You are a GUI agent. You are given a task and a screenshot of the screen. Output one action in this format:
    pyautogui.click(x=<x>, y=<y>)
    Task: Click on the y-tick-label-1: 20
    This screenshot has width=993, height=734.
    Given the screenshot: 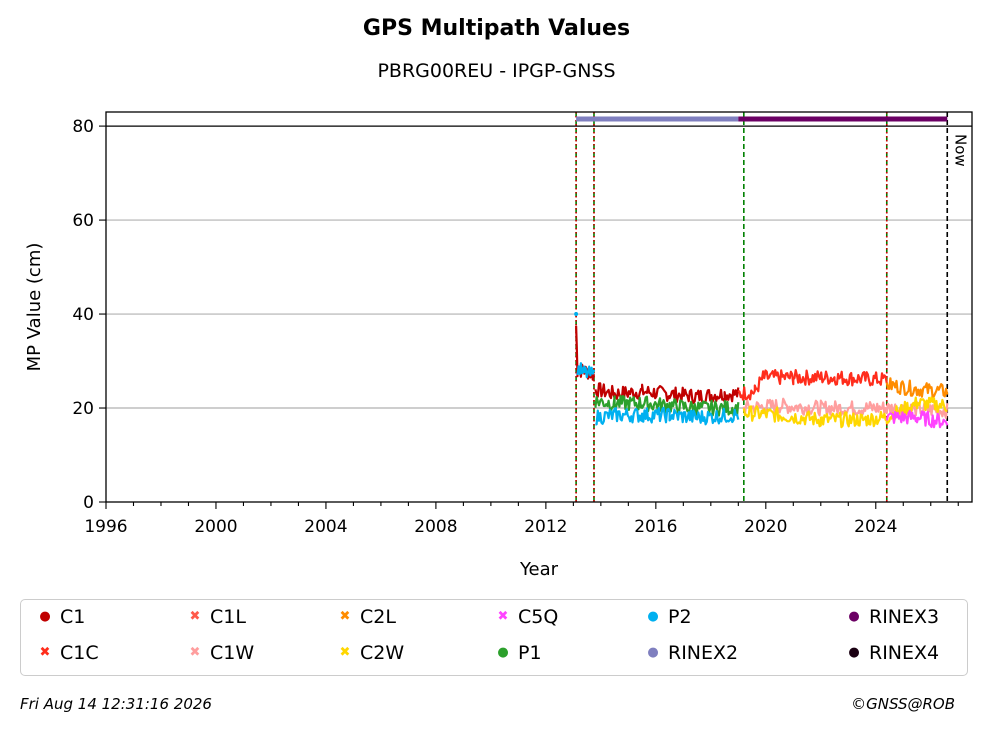 What is the action you would take?
    pyautogui.click(x=83, y=409)
    